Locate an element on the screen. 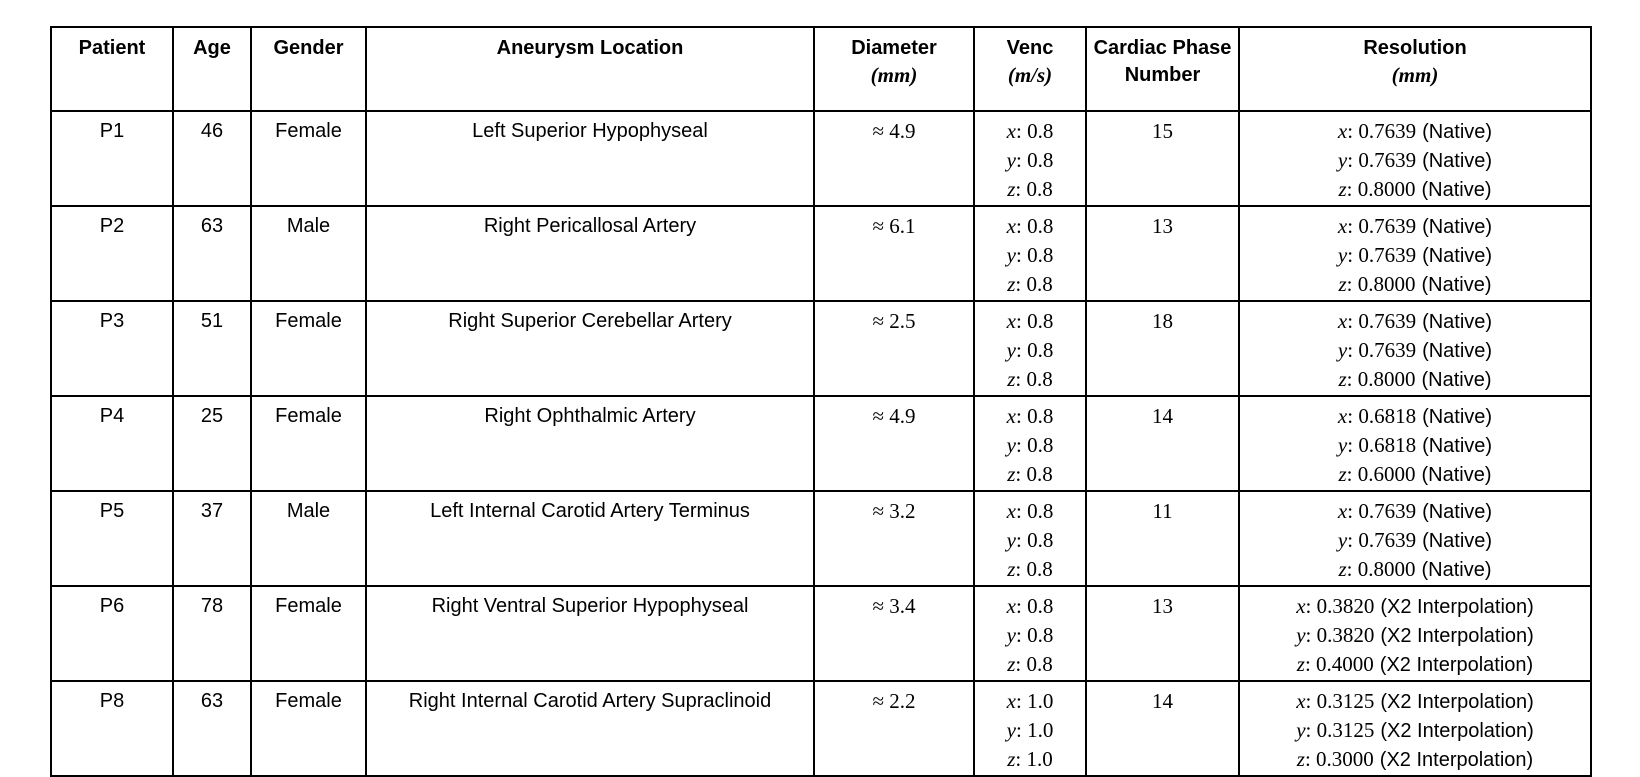 Image resolution: width=1640 pixels, height=777 pixels. column-label: Gender is located at coordinates (308, 48).